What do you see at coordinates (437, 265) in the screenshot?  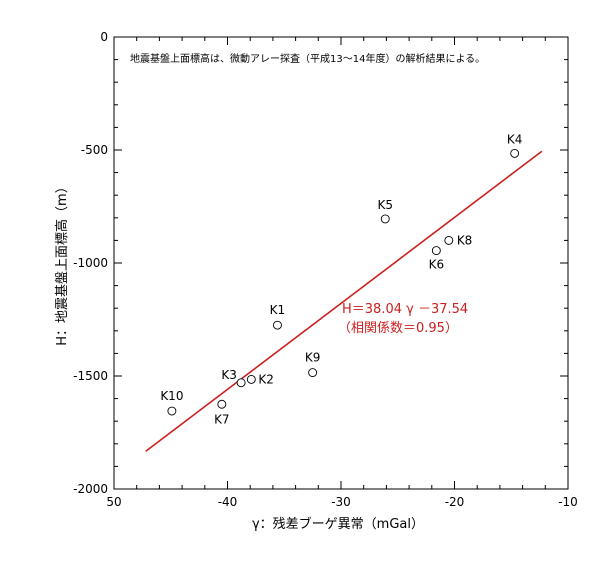 I see `point-label-k6: K6` at bounding box center [437, 265].